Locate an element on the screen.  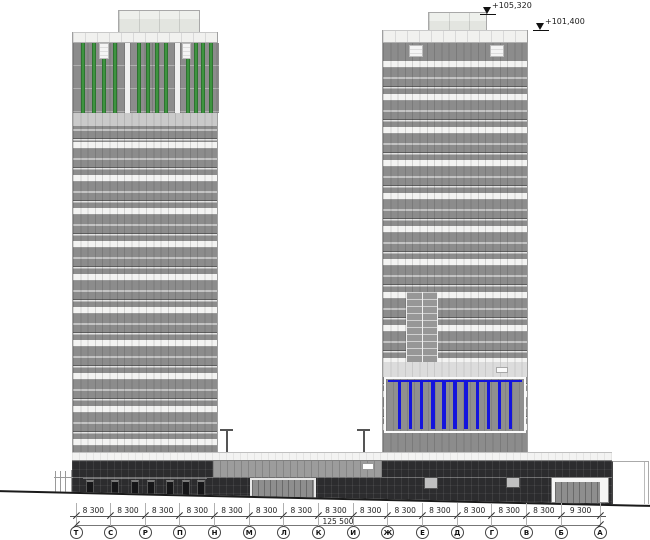
door-lintel is located at coordinates (145, 478).